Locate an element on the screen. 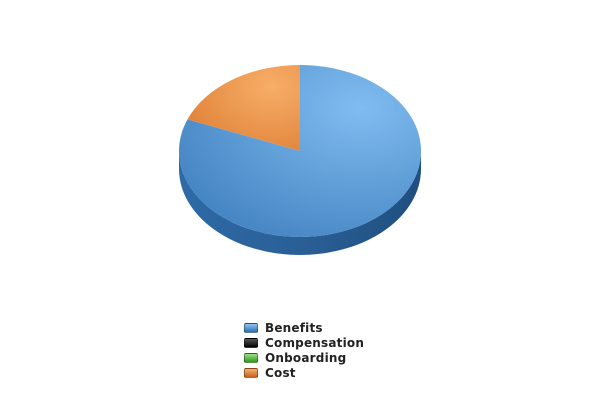 This screenshot has width=600, height=400. legend-label-benefits: Benefits is located at coordinates (294, 327).